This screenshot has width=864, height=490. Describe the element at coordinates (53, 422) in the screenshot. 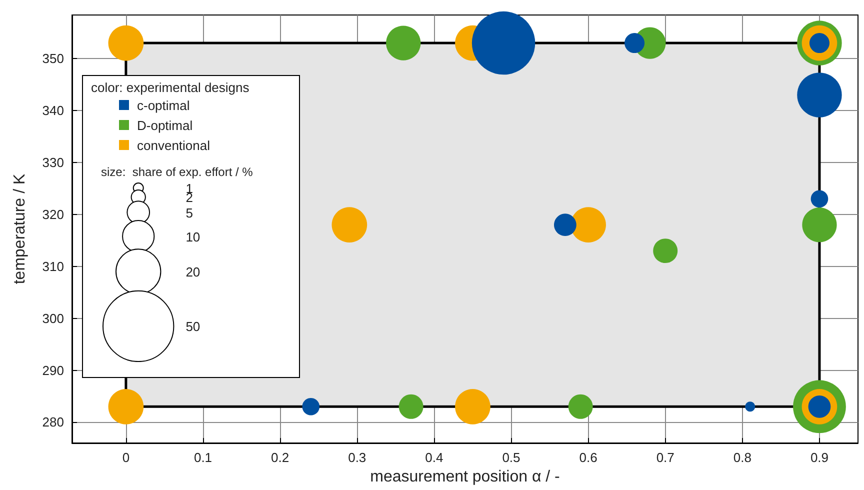

I see `y-tick-label: 280` at that location.